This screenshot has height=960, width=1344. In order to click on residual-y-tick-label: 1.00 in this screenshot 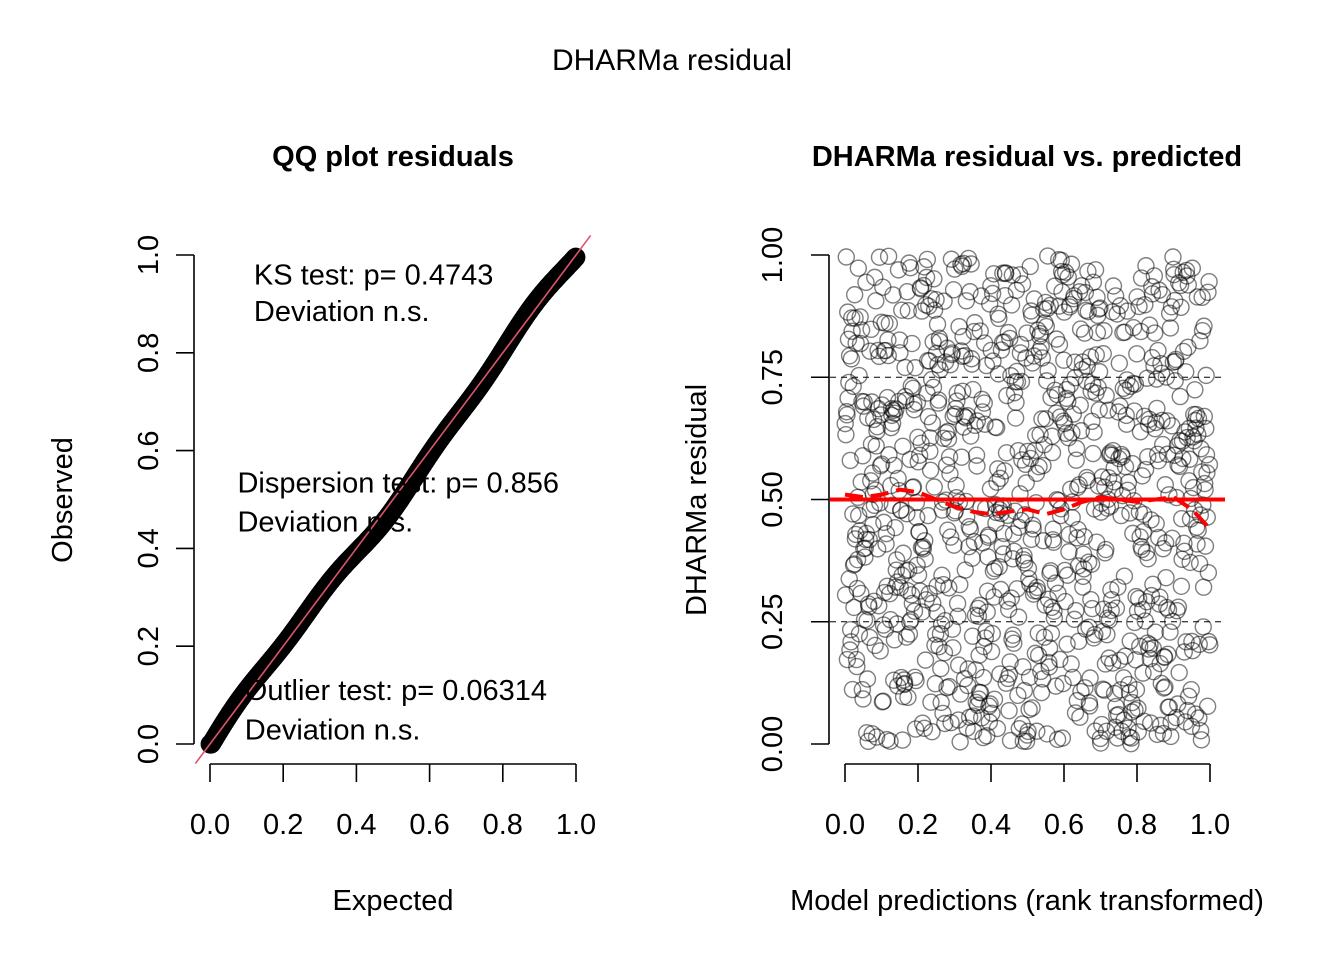, I will do `click(773, 255)`.